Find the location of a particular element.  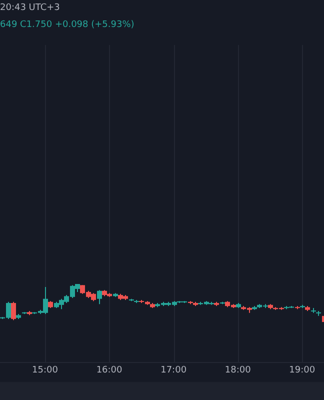

x-tick-label: 19:00 is located at coordinates (302, 370).